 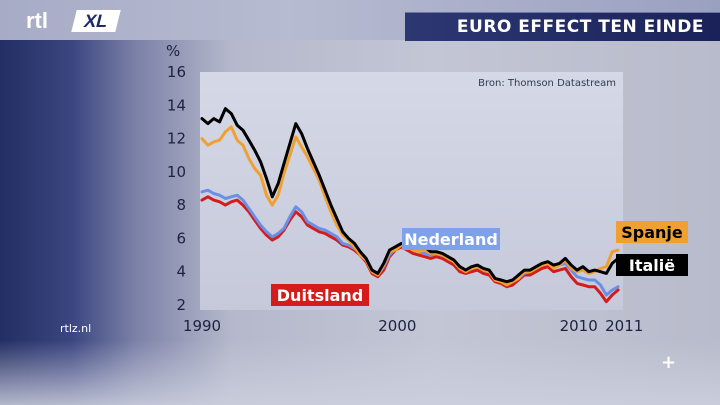 What do you see at coordinates (580, 27) in the screenshot?
I see `page-title: EURO EFFECT TEN EINDE` at bounding box center [580, 27].